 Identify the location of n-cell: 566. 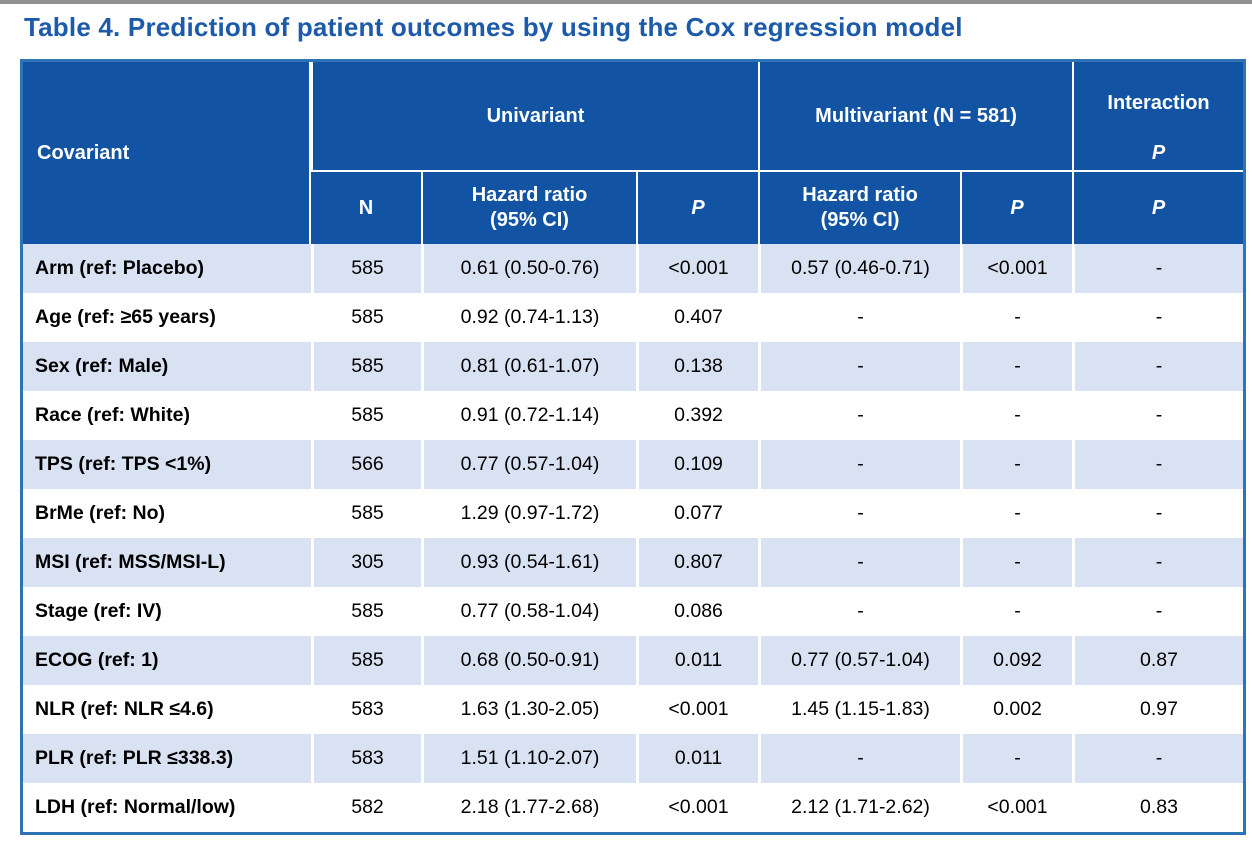
(366, 464).